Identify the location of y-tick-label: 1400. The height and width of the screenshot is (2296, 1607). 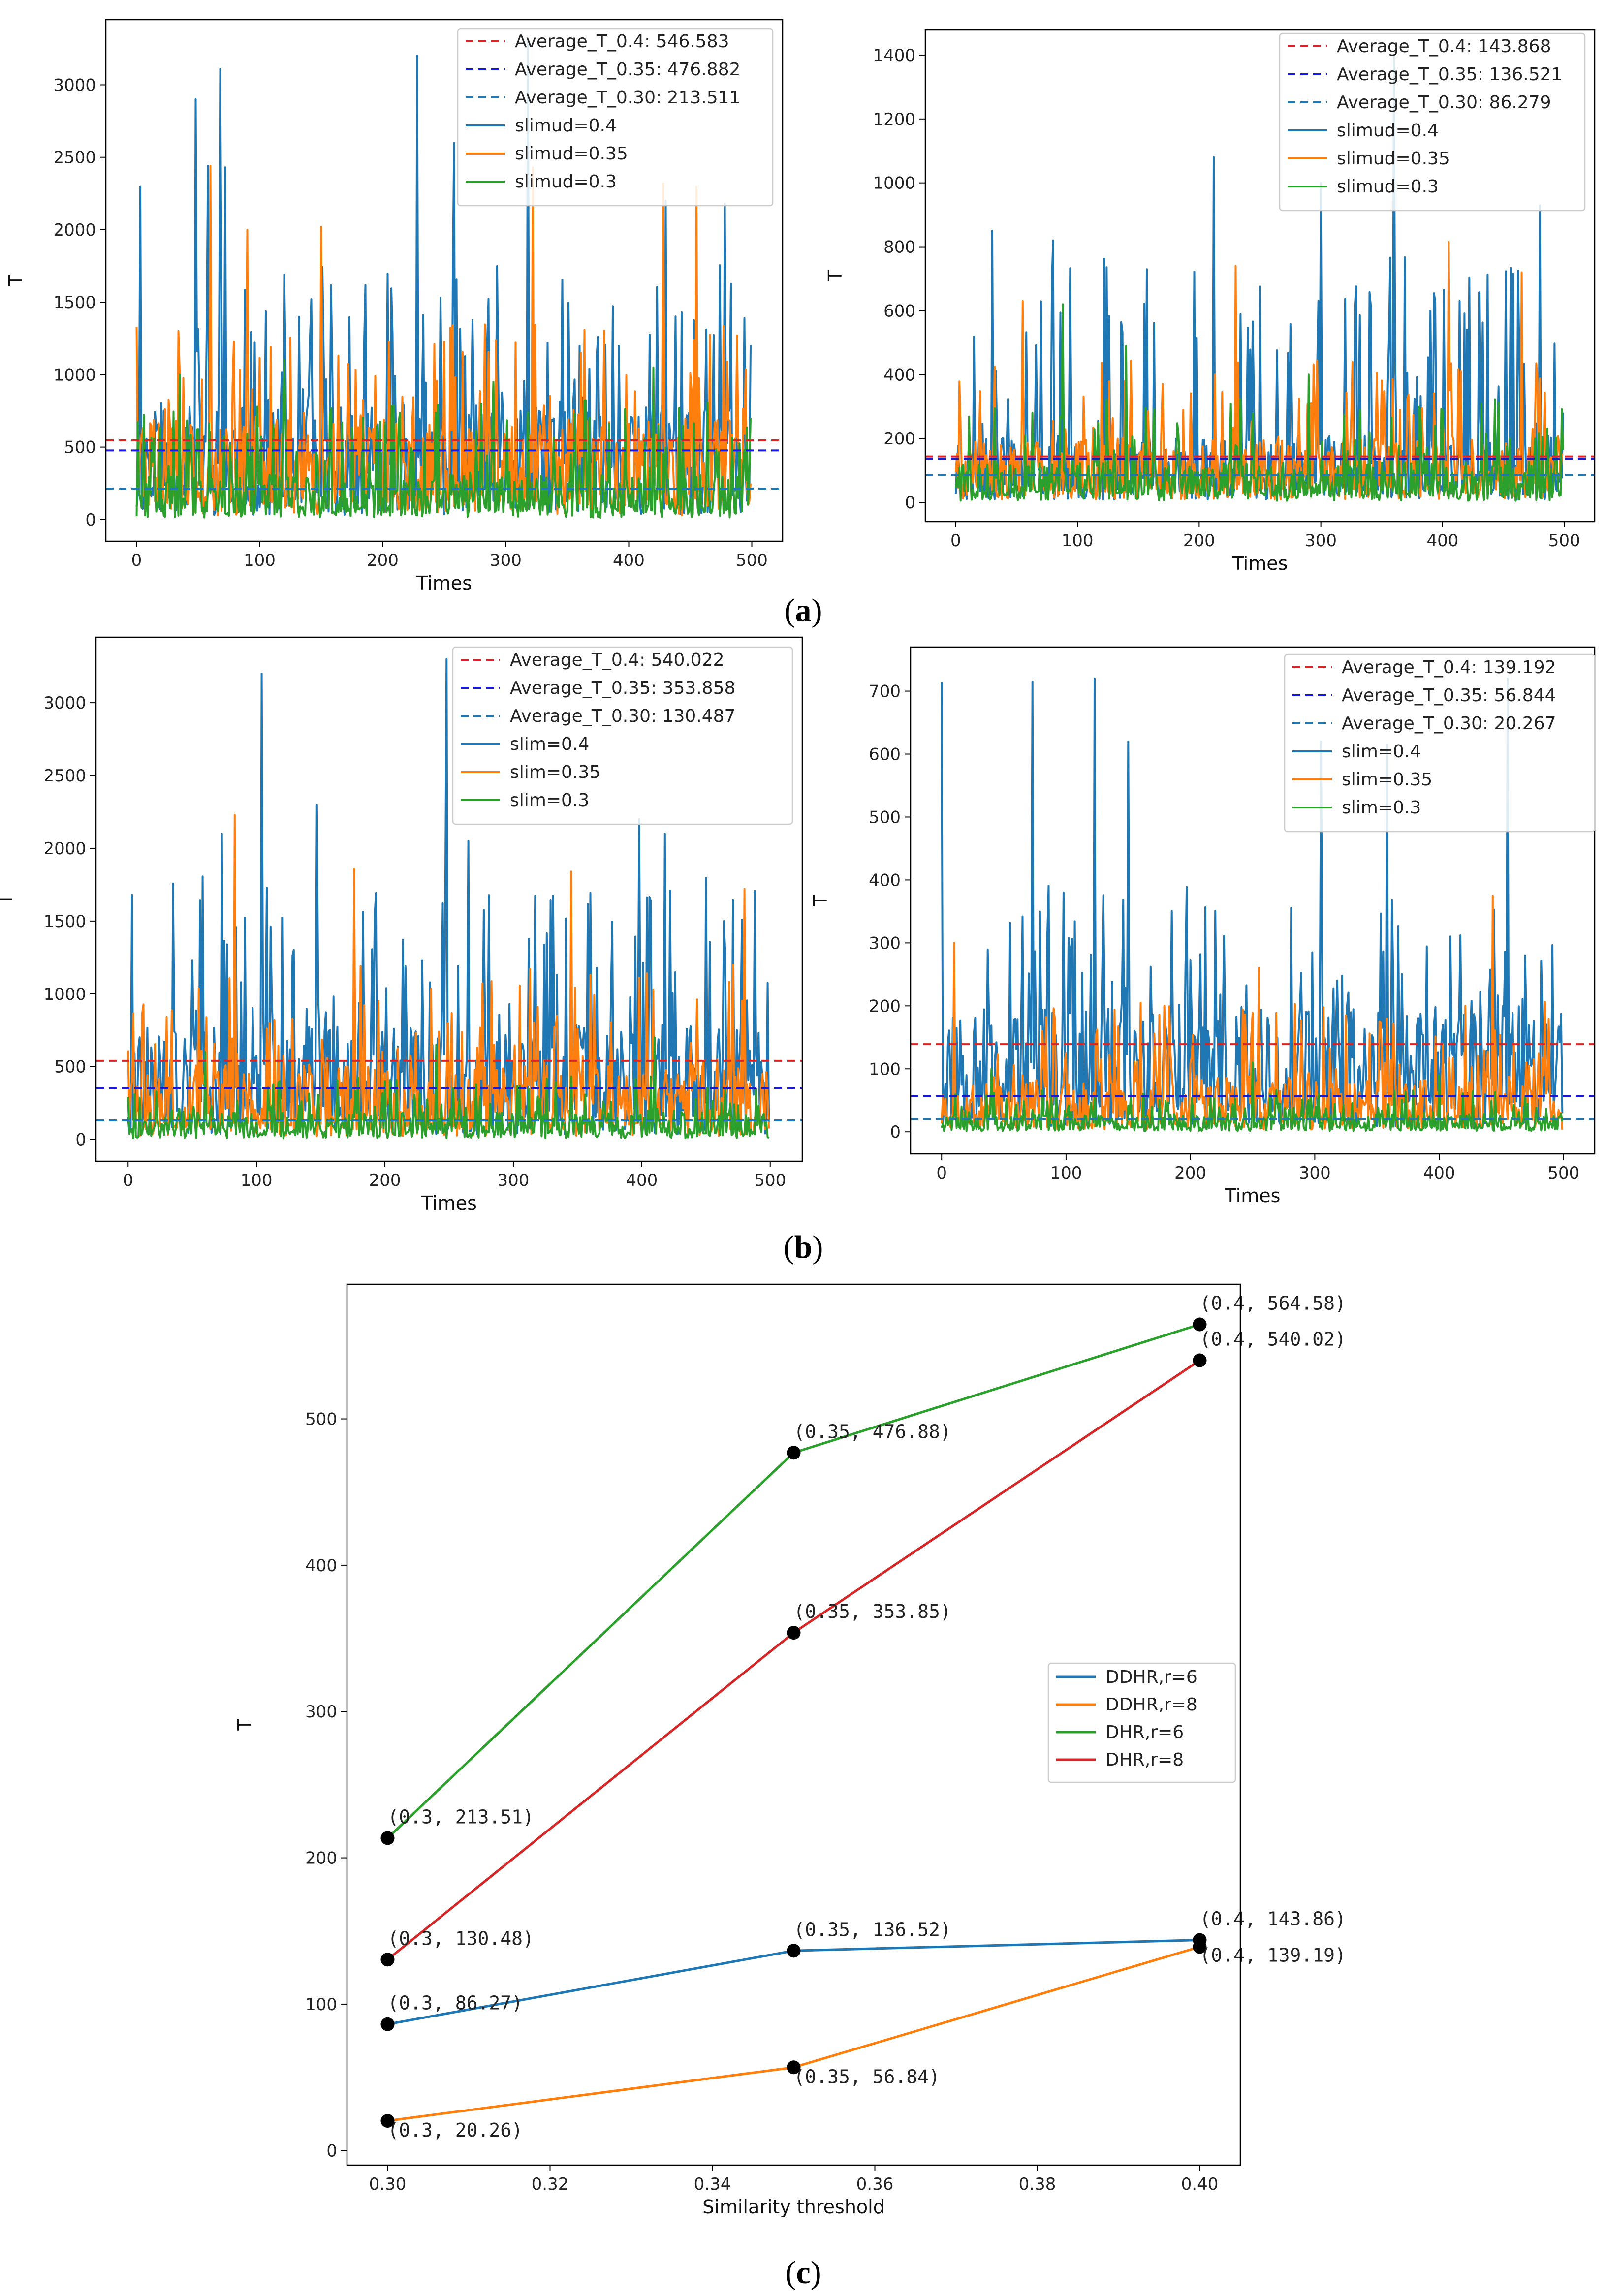
(894, 55).